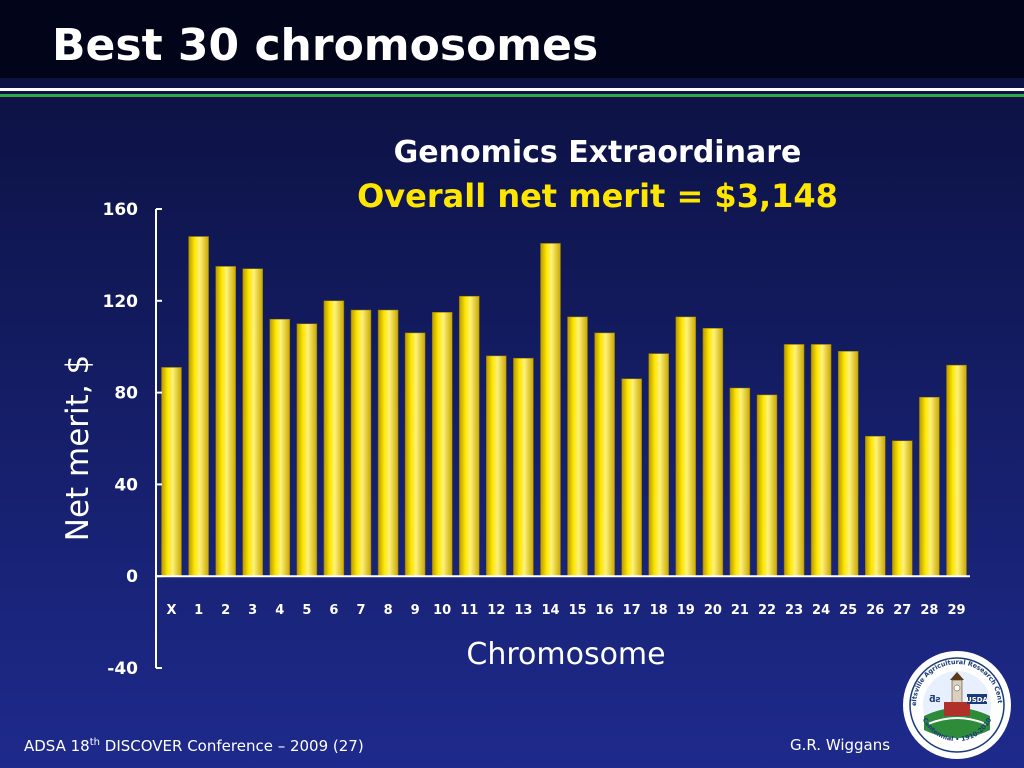 This screenshot has height=768, width=1024. What do you see at coordinates (659, 610) in the screenshot?
I see `x-tick-label: 18` at bounding box center [659, 610].